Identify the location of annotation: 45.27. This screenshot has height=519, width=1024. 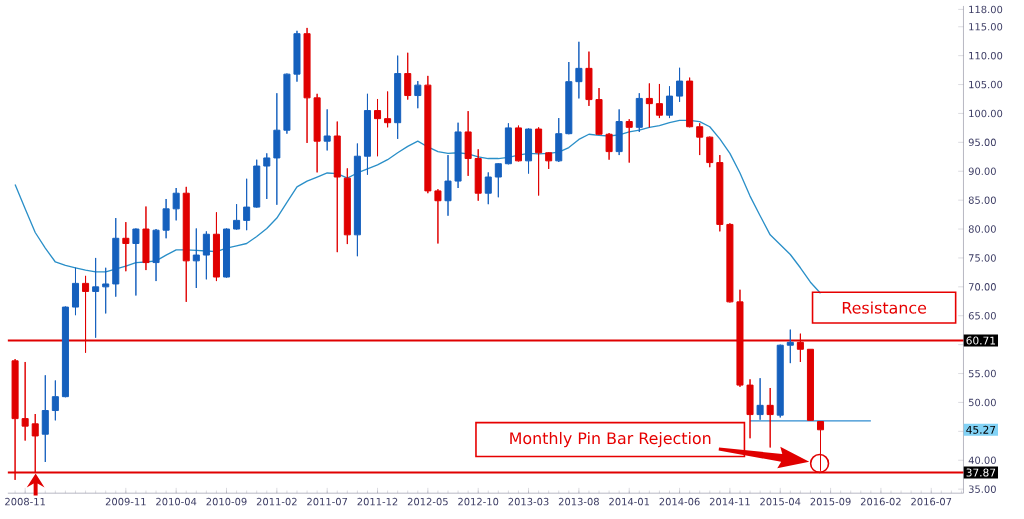
(981, 429).